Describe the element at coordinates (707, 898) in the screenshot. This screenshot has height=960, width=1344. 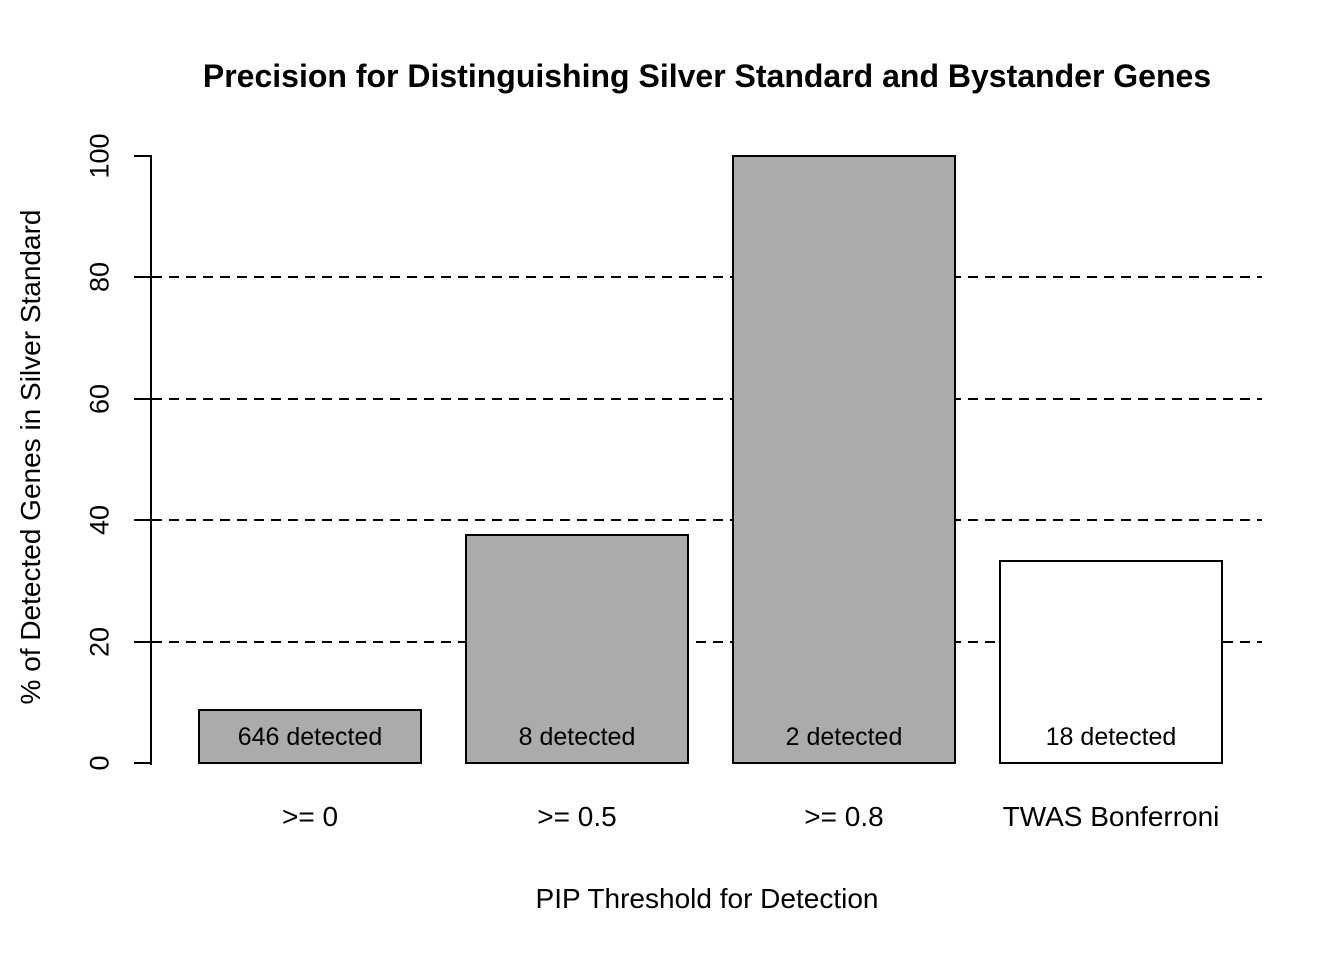
I see `x-axis-label: PIP Threshold for Detection` at that location.